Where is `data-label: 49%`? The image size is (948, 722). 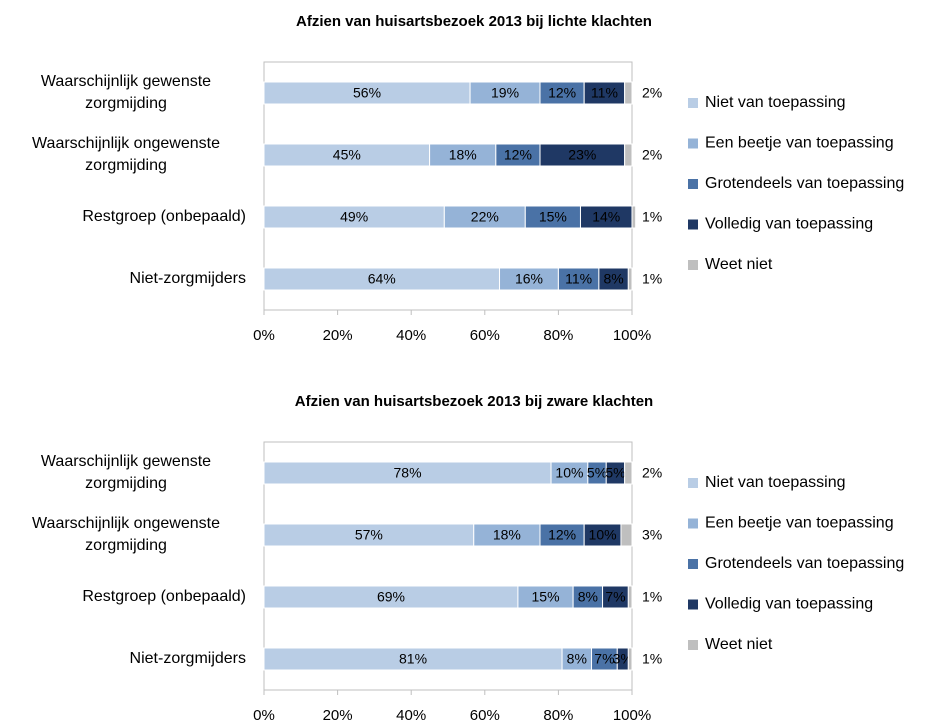 data-label: 49% is located at coordinates (354, 217).